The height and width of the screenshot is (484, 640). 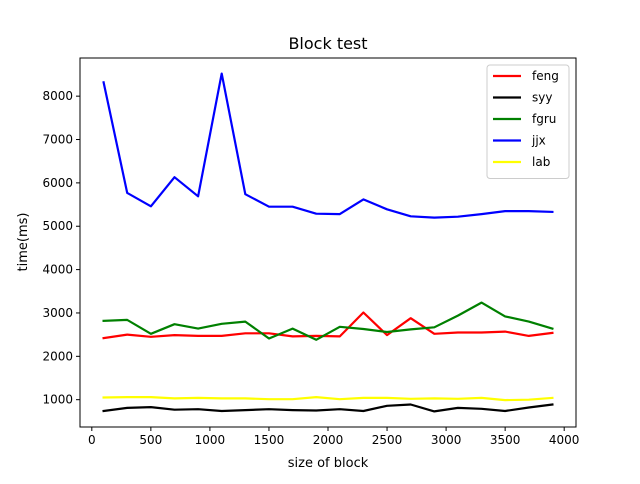 I want to click on series-line-fgru, so click(x=328, y=321).